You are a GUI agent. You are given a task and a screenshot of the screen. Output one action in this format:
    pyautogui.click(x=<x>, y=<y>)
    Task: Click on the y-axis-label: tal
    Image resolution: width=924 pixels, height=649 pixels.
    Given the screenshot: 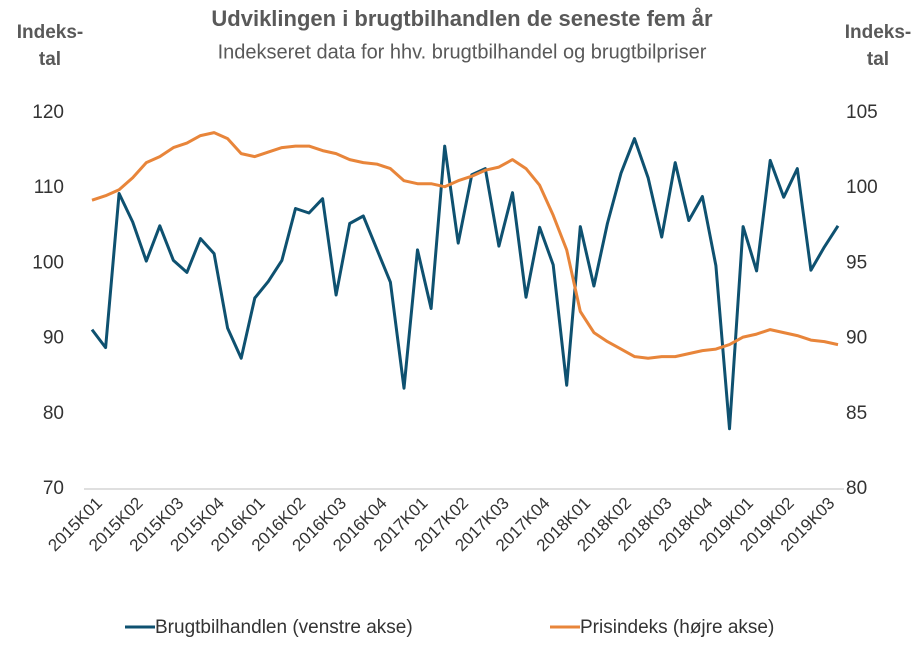 What is the action you would take?
    pyautogui.click(x=50, y=59)
    